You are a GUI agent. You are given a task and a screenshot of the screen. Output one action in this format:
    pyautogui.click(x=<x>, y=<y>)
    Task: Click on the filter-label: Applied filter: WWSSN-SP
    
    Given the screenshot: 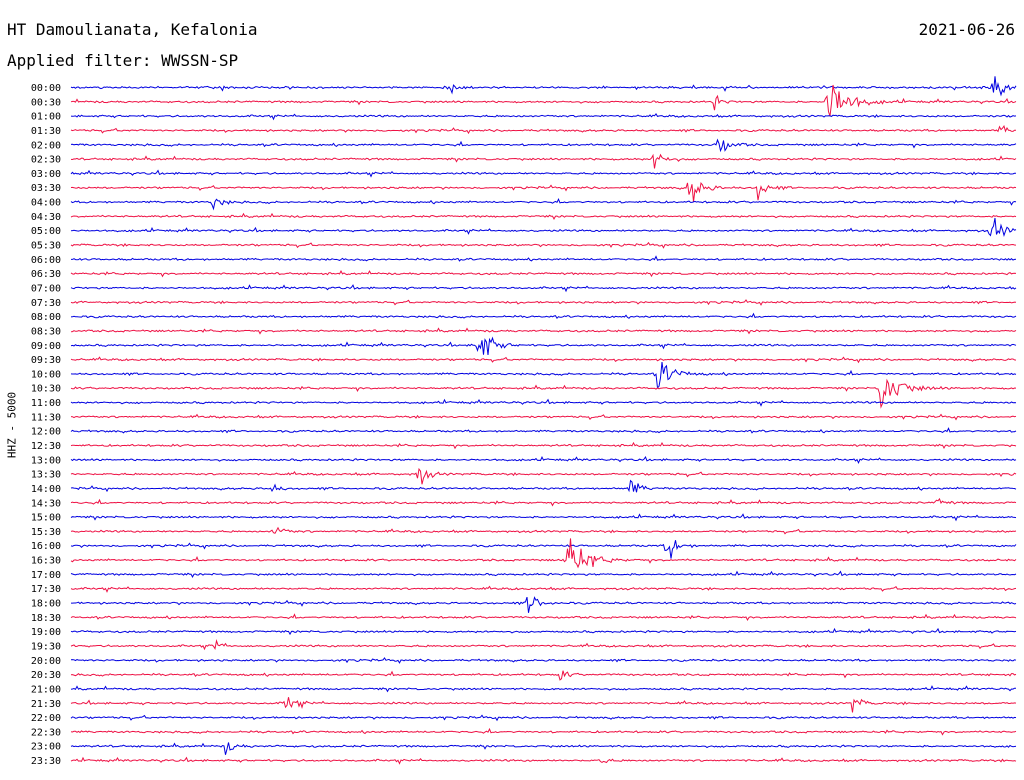 What is the action you would take?
    pyautogui.click(x=123, y=60)
    